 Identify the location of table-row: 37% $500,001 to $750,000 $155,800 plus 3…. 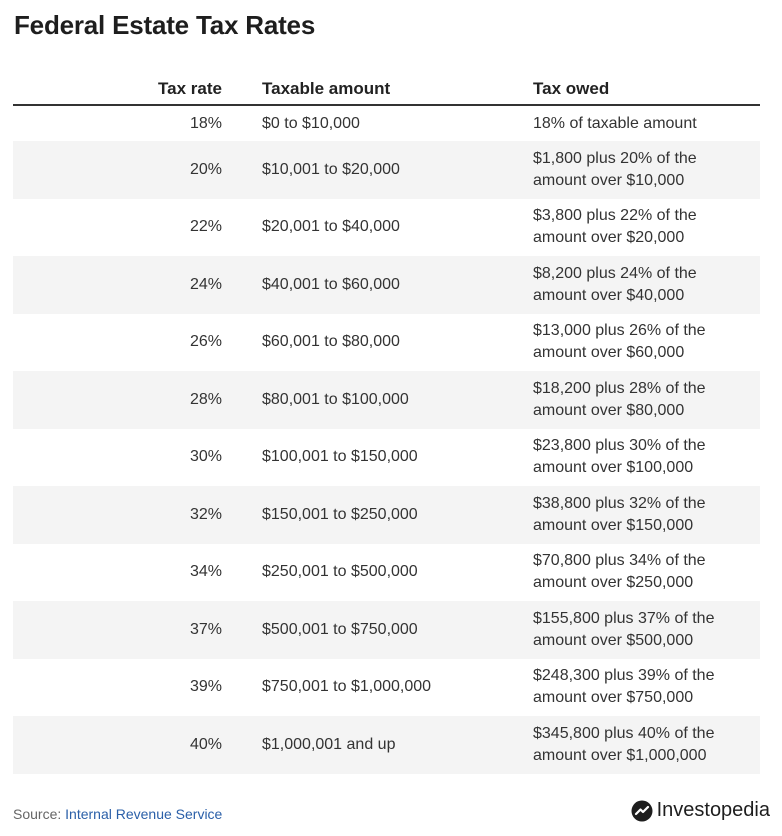
(386, 630).